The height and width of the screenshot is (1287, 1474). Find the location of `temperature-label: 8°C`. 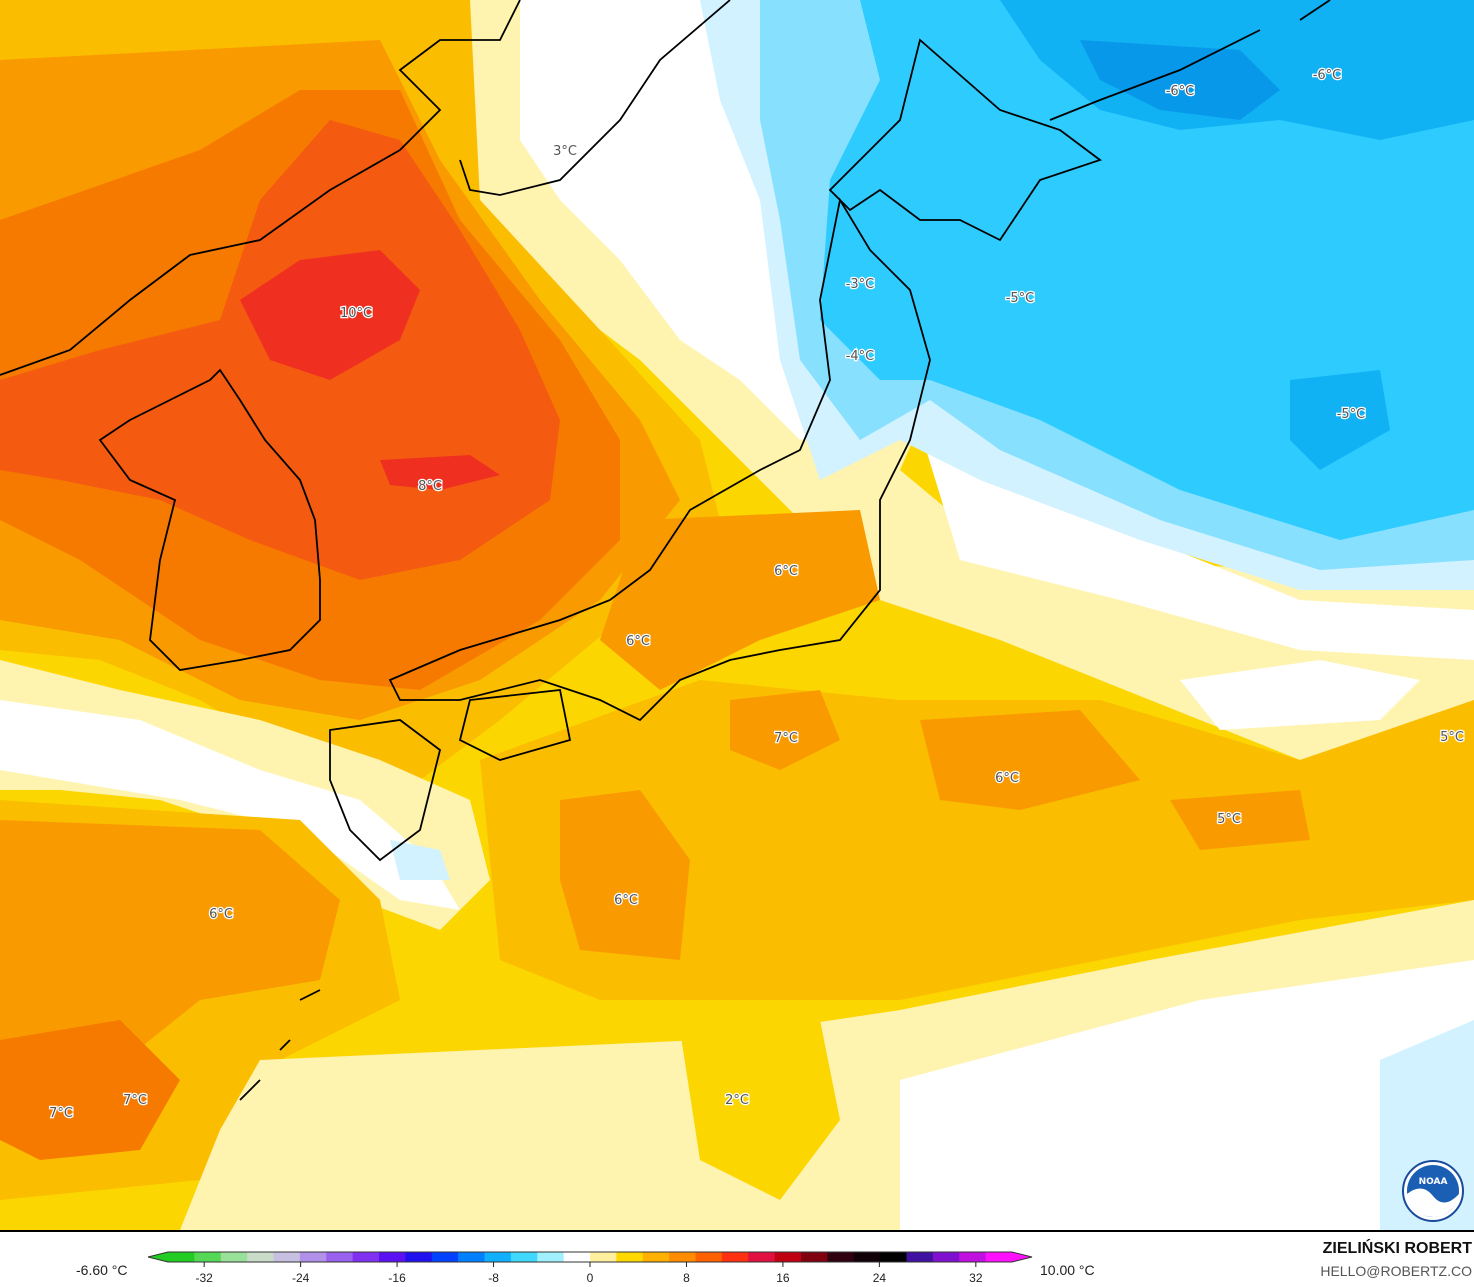

temperature-label: 8°C is located at coordinates (430, 486).